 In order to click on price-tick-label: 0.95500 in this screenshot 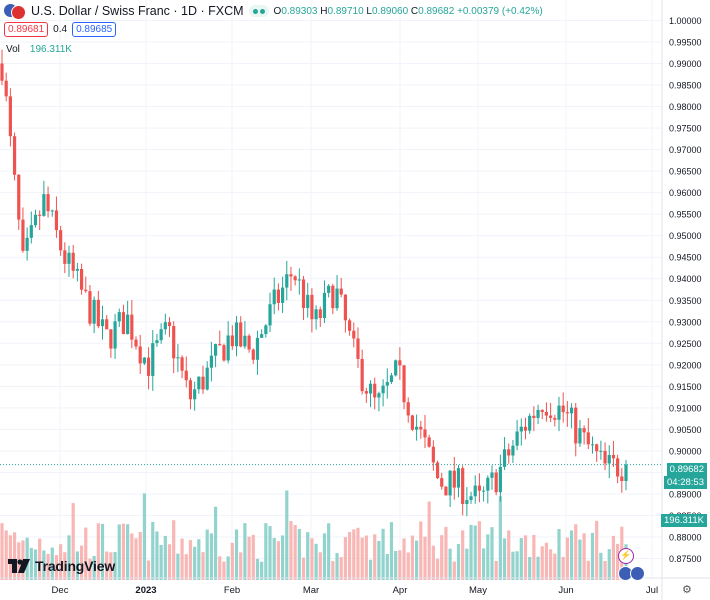, I will do `click(685, 215)`.